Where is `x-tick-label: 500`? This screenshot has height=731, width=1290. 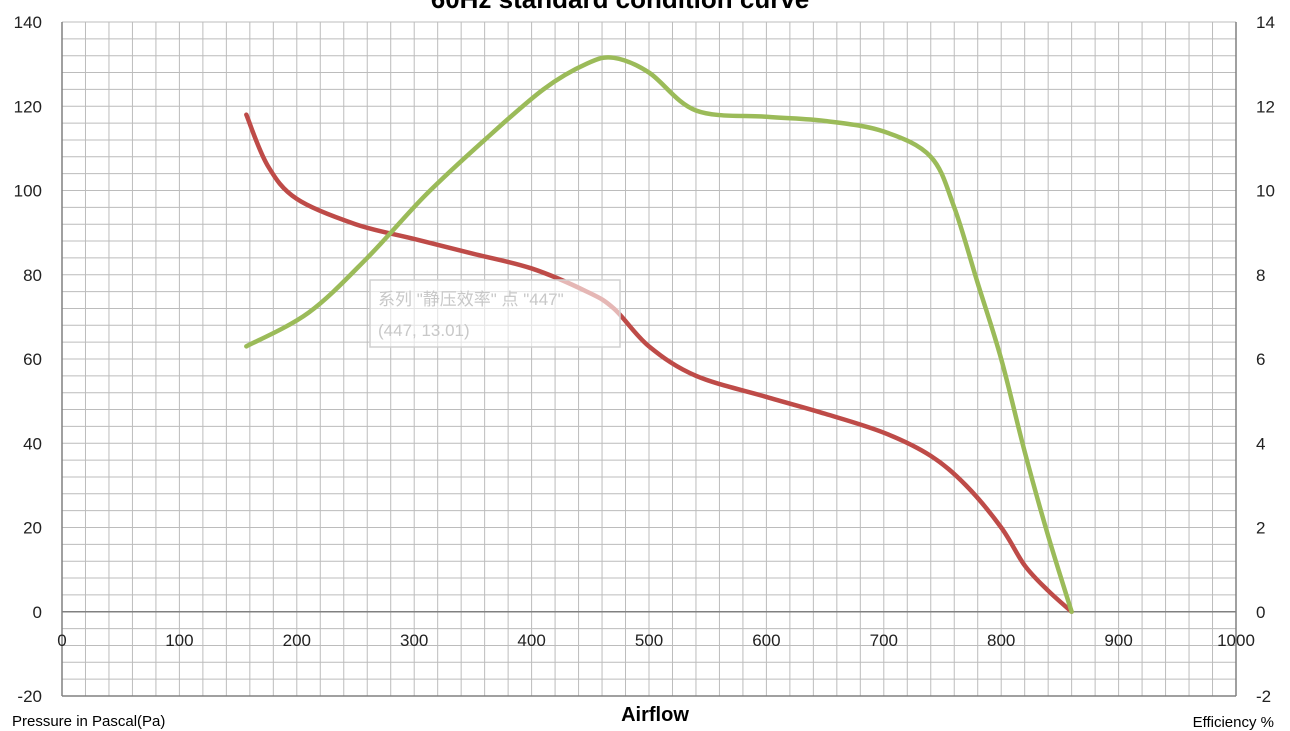 x-tick-label: 500 is located at coordinates (649, 640).